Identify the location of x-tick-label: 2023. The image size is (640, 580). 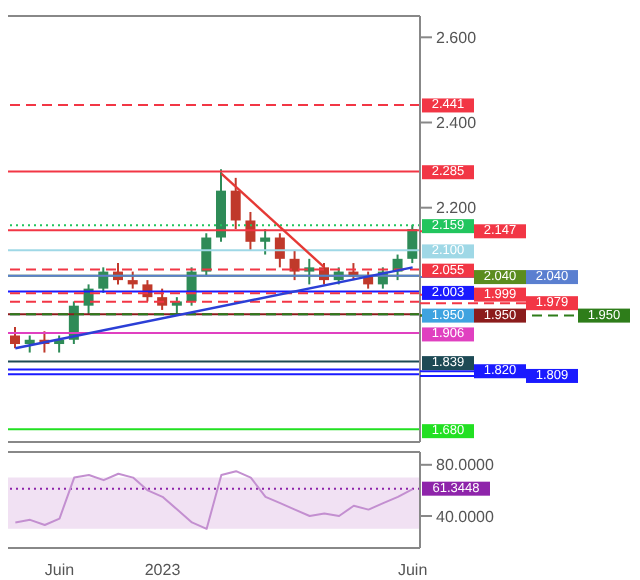
(163, 570).